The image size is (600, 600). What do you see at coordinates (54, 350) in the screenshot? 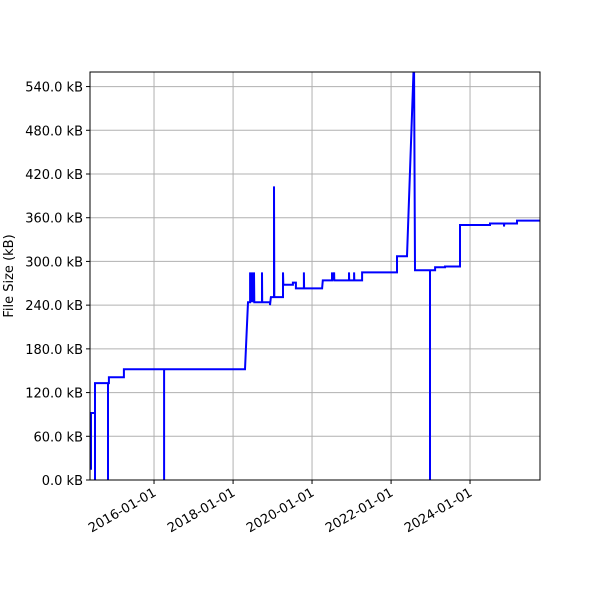
I see `y-tick-label: 180.0 kB` at bounding box center [54, 350].